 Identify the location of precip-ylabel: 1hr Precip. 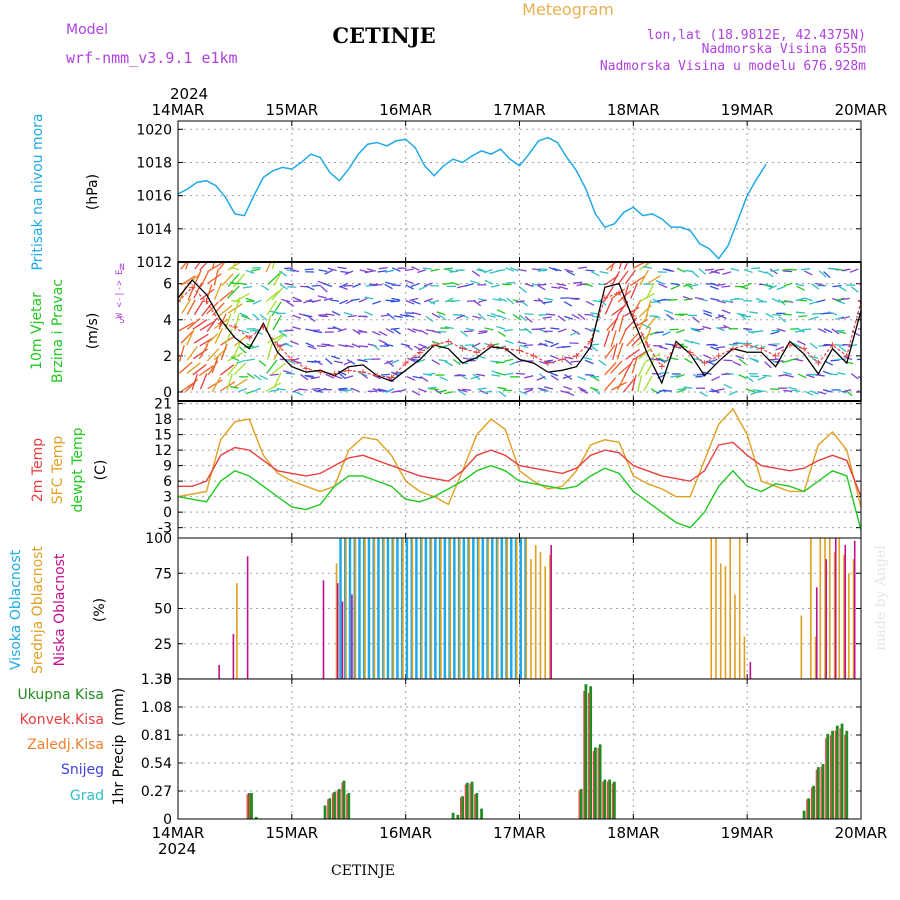
(119, 770).